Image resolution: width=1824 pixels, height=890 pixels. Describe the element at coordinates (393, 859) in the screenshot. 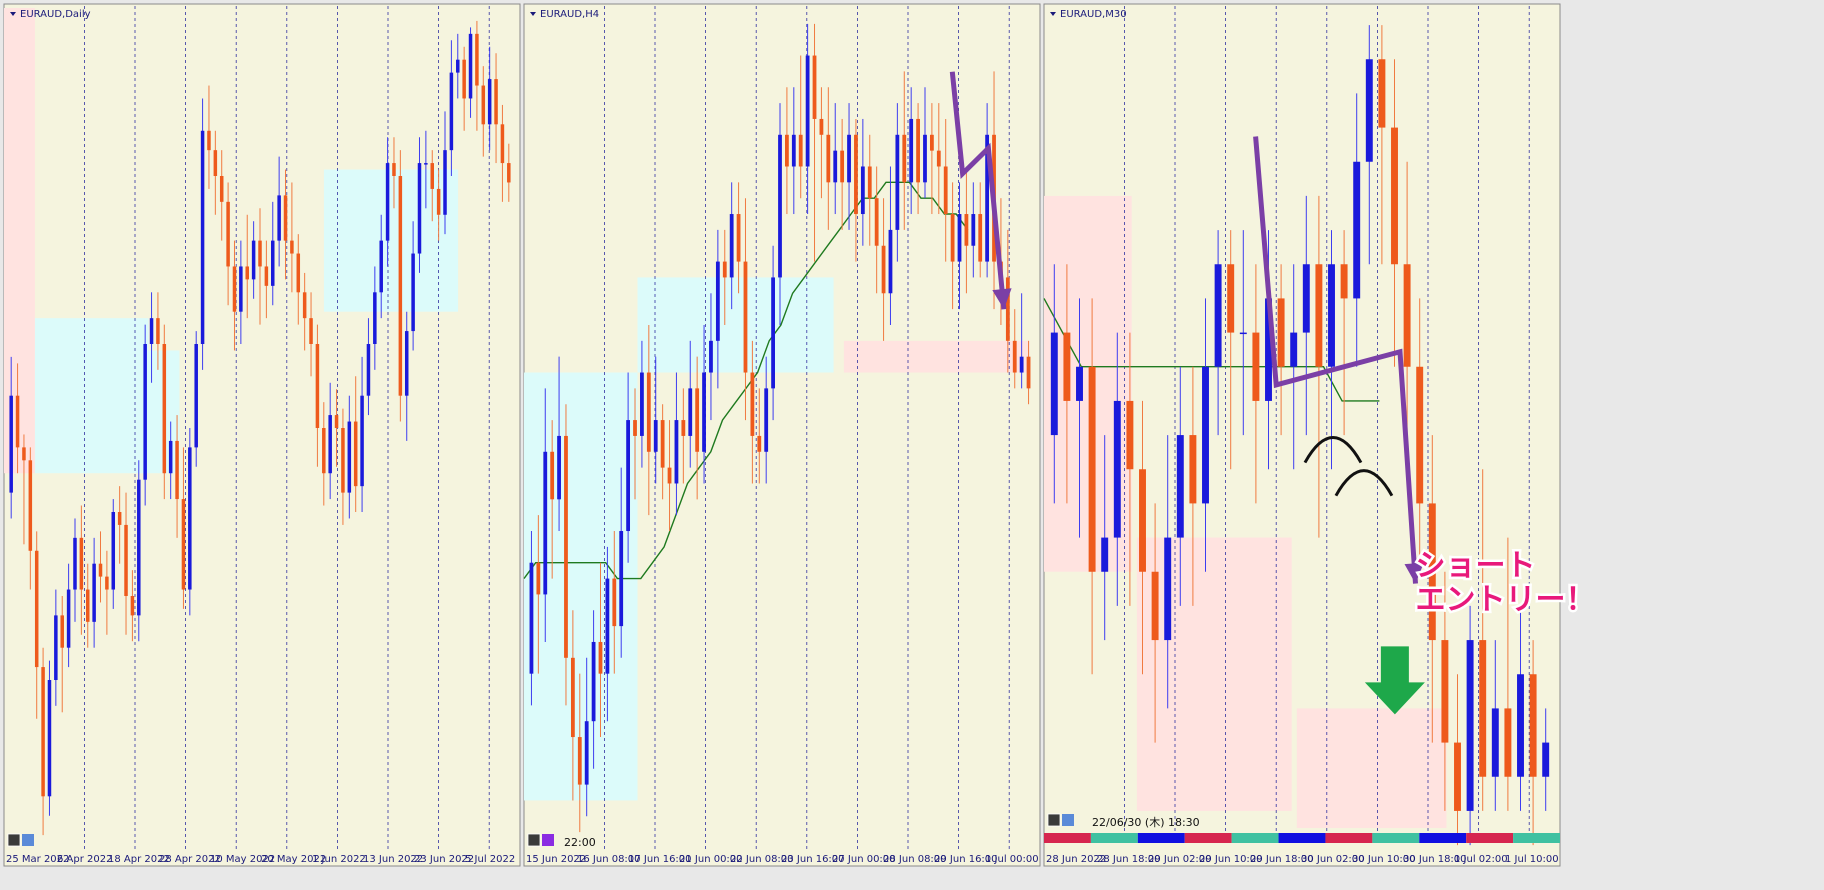

I see `x-tick-label: 13 Jun 2022` at that location.